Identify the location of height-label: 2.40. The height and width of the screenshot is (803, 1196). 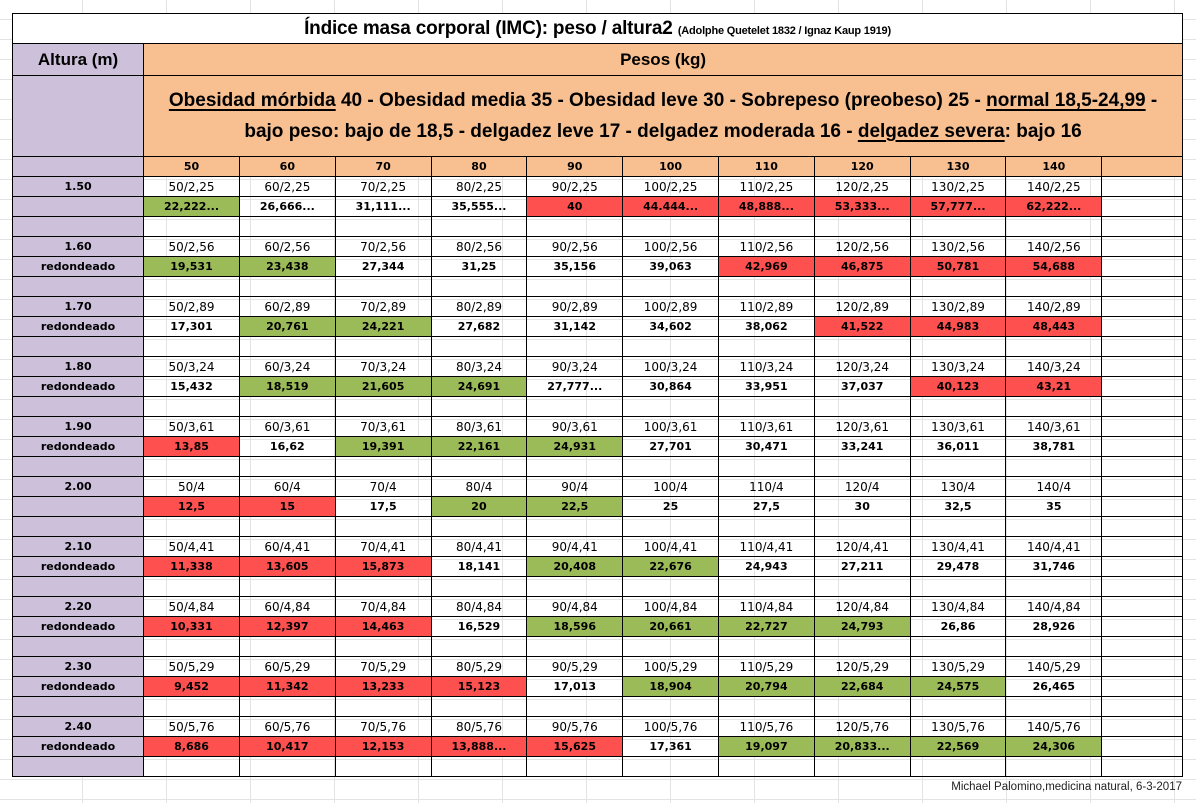
(78, 726).